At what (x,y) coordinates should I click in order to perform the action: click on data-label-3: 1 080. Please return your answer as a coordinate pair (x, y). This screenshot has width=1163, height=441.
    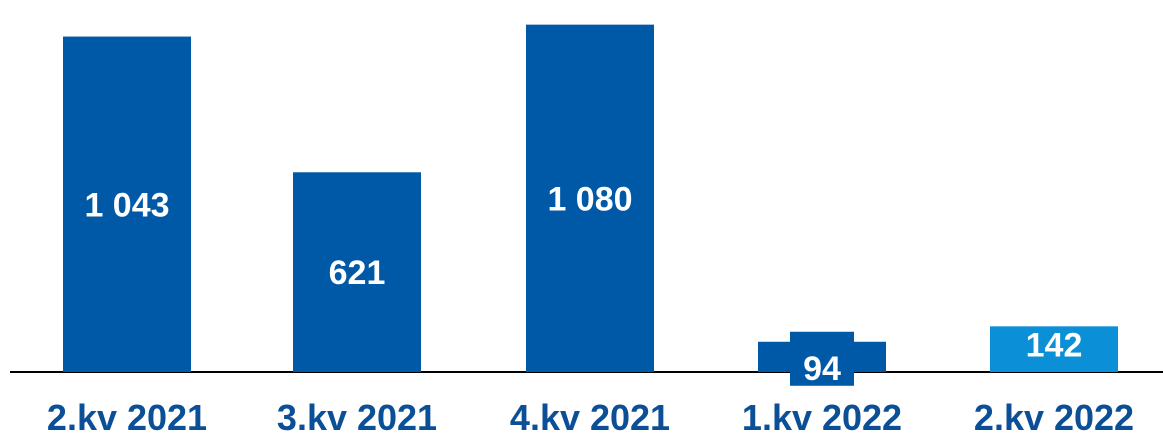
    Looking at the image, I should click on (589, 199).